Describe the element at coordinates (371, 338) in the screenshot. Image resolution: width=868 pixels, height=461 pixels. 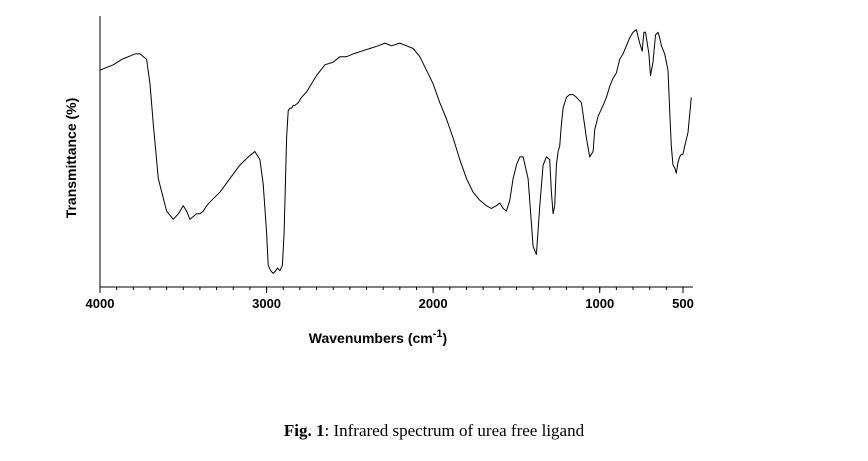
I see `x-axis-label-main: Wavenumbers (cm` at that location.